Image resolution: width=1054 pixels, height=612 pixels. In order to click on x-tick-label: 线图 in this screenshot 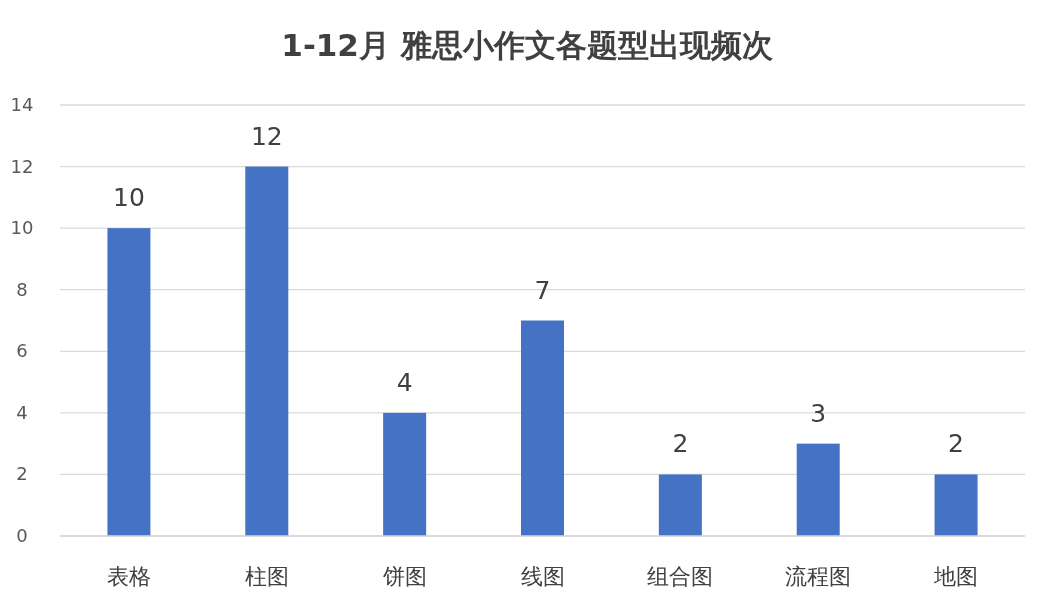, I will do `click(542, 576)`.